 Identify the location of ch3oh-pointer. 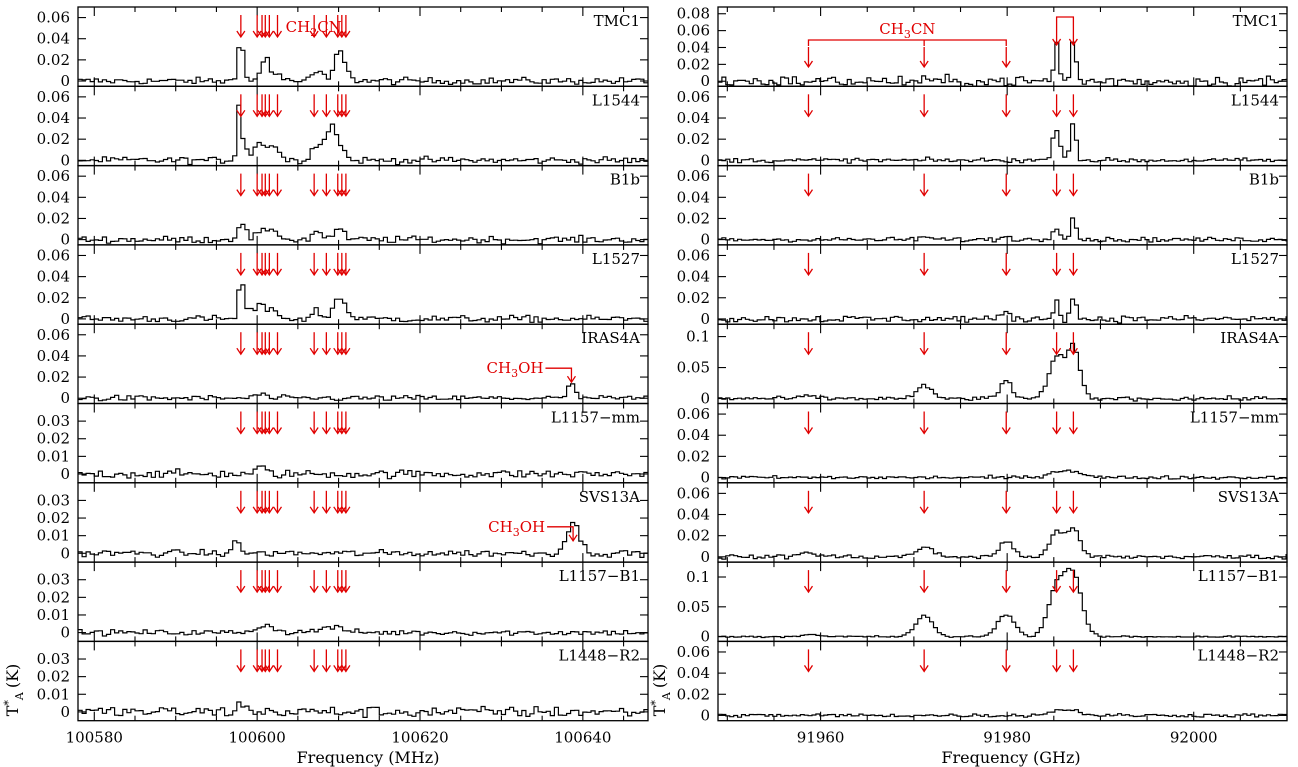
(559, 375).